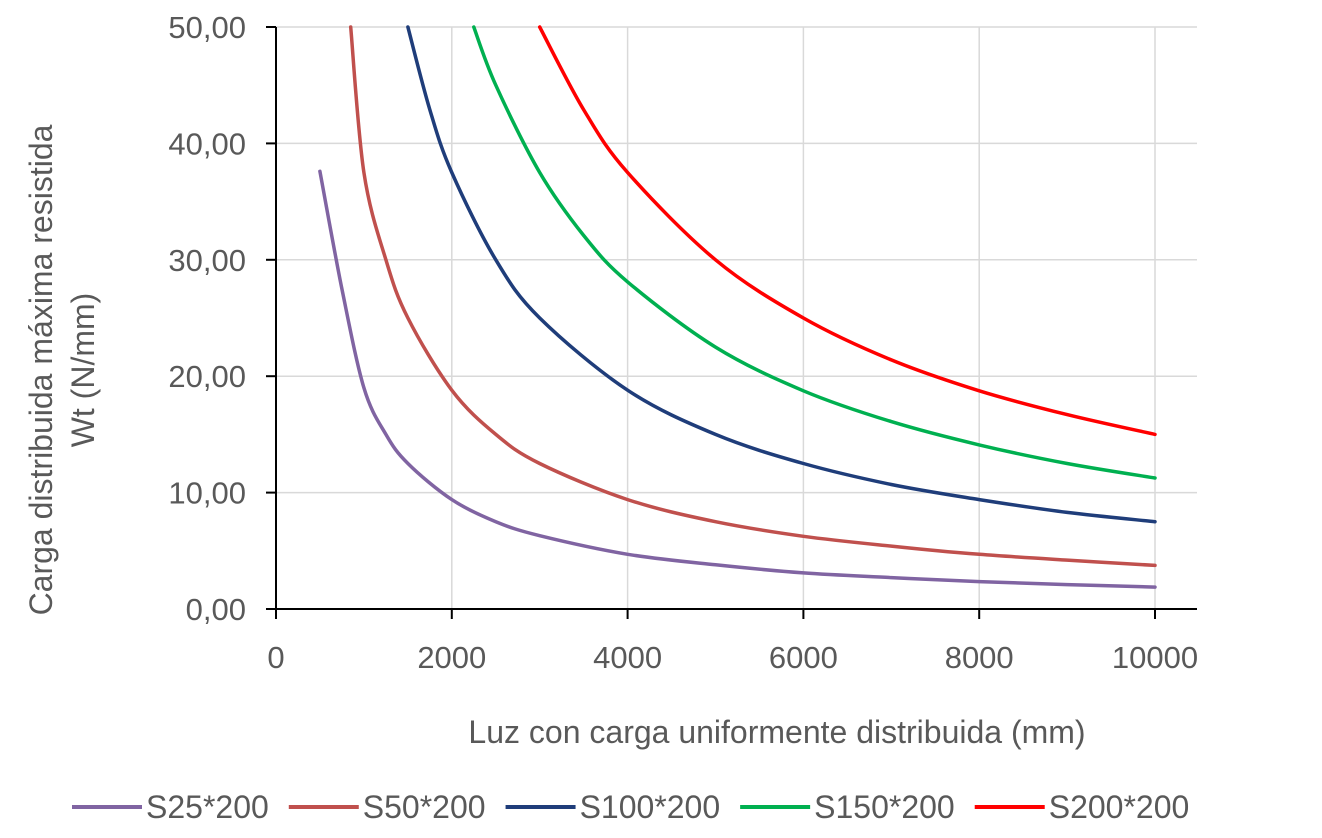 The height and width of the screenshot is (838, 1322). What do you see at coordinates (627, 657) in the screenshot?
I see `x-tick-label: 4000` at bounding box center [627, 657].